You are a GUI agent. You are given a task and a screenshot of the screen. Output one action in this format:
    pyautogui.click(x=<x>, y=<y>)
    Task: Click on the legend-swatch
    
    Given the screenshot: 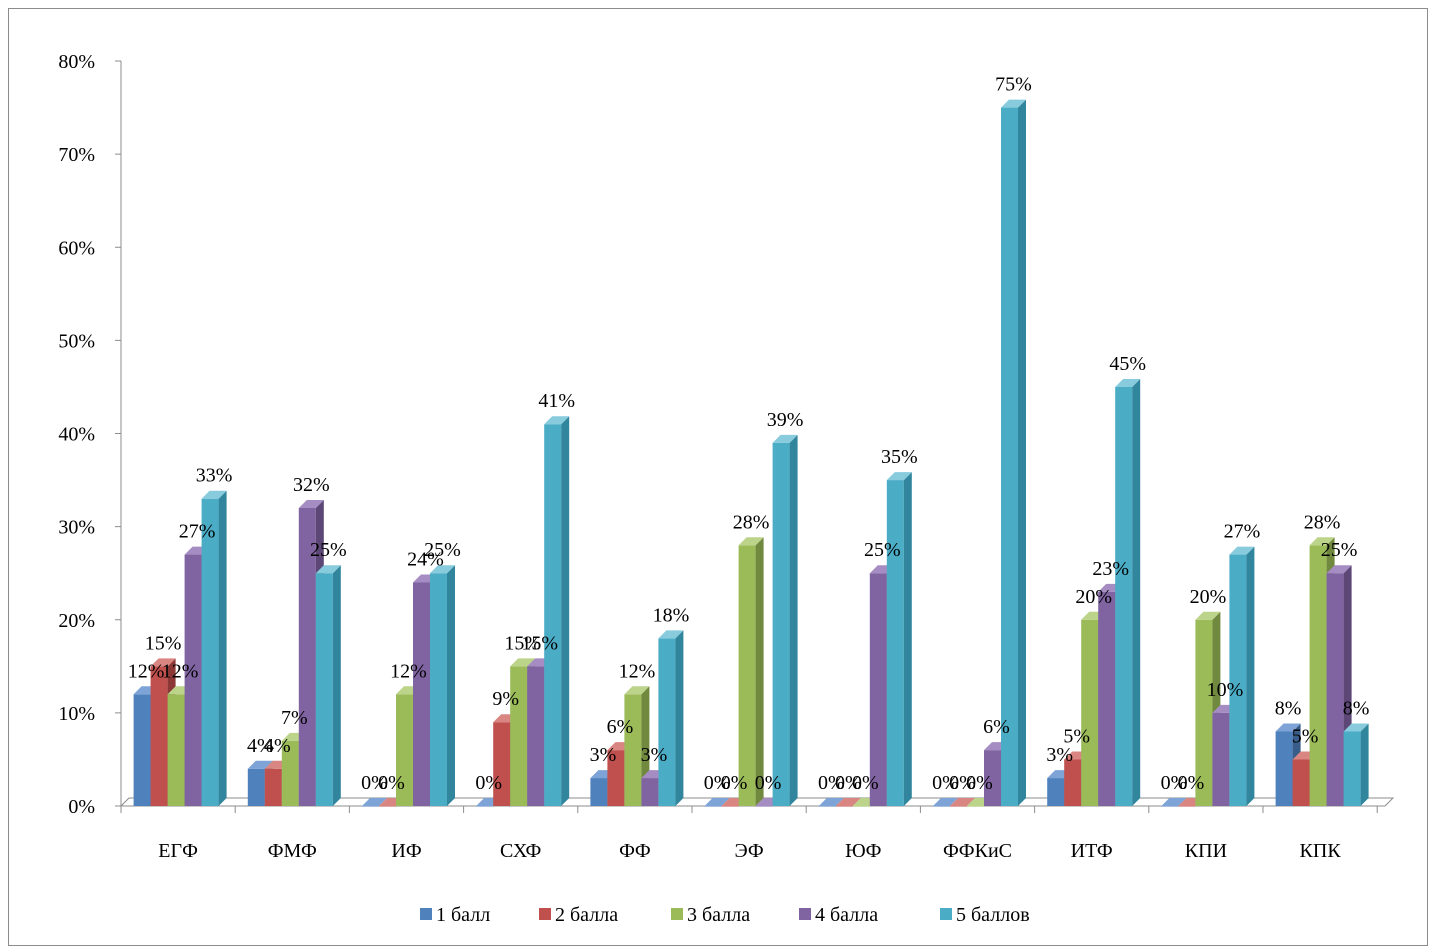 What is the action you would take?
    pyautogui.click(x=805, y=914)
    